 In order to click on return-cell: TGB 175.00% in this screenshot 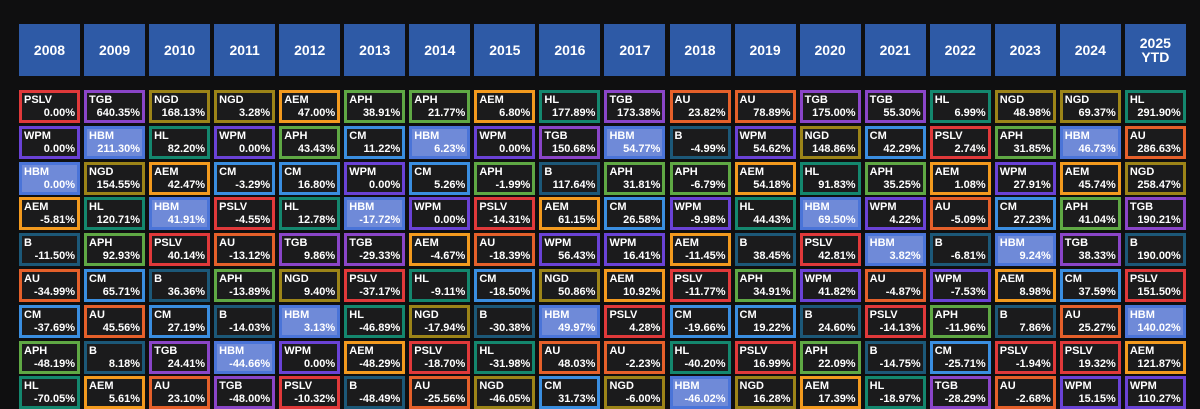, I will do `click(830, 106)`.